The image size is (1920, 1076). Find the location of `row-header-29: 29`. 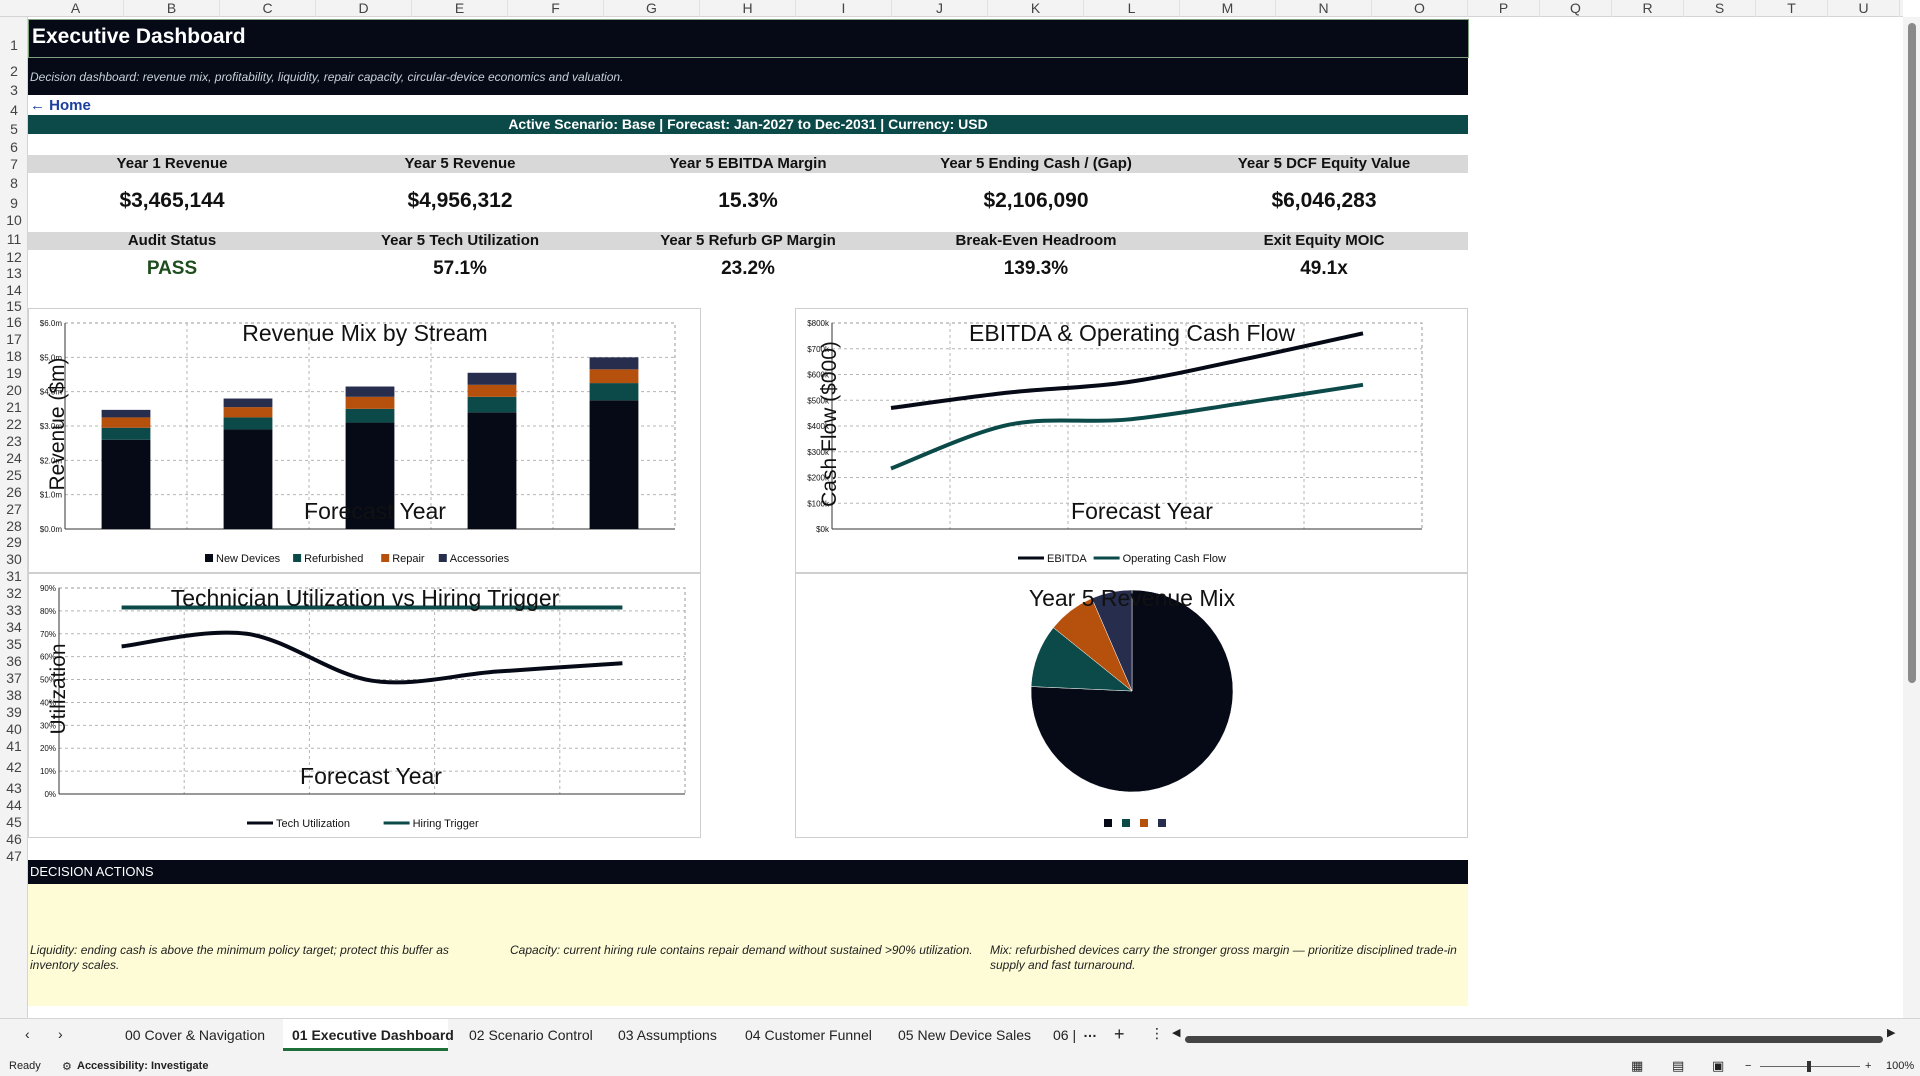

row-header-29: 29 is located at coordinates (14, 542).